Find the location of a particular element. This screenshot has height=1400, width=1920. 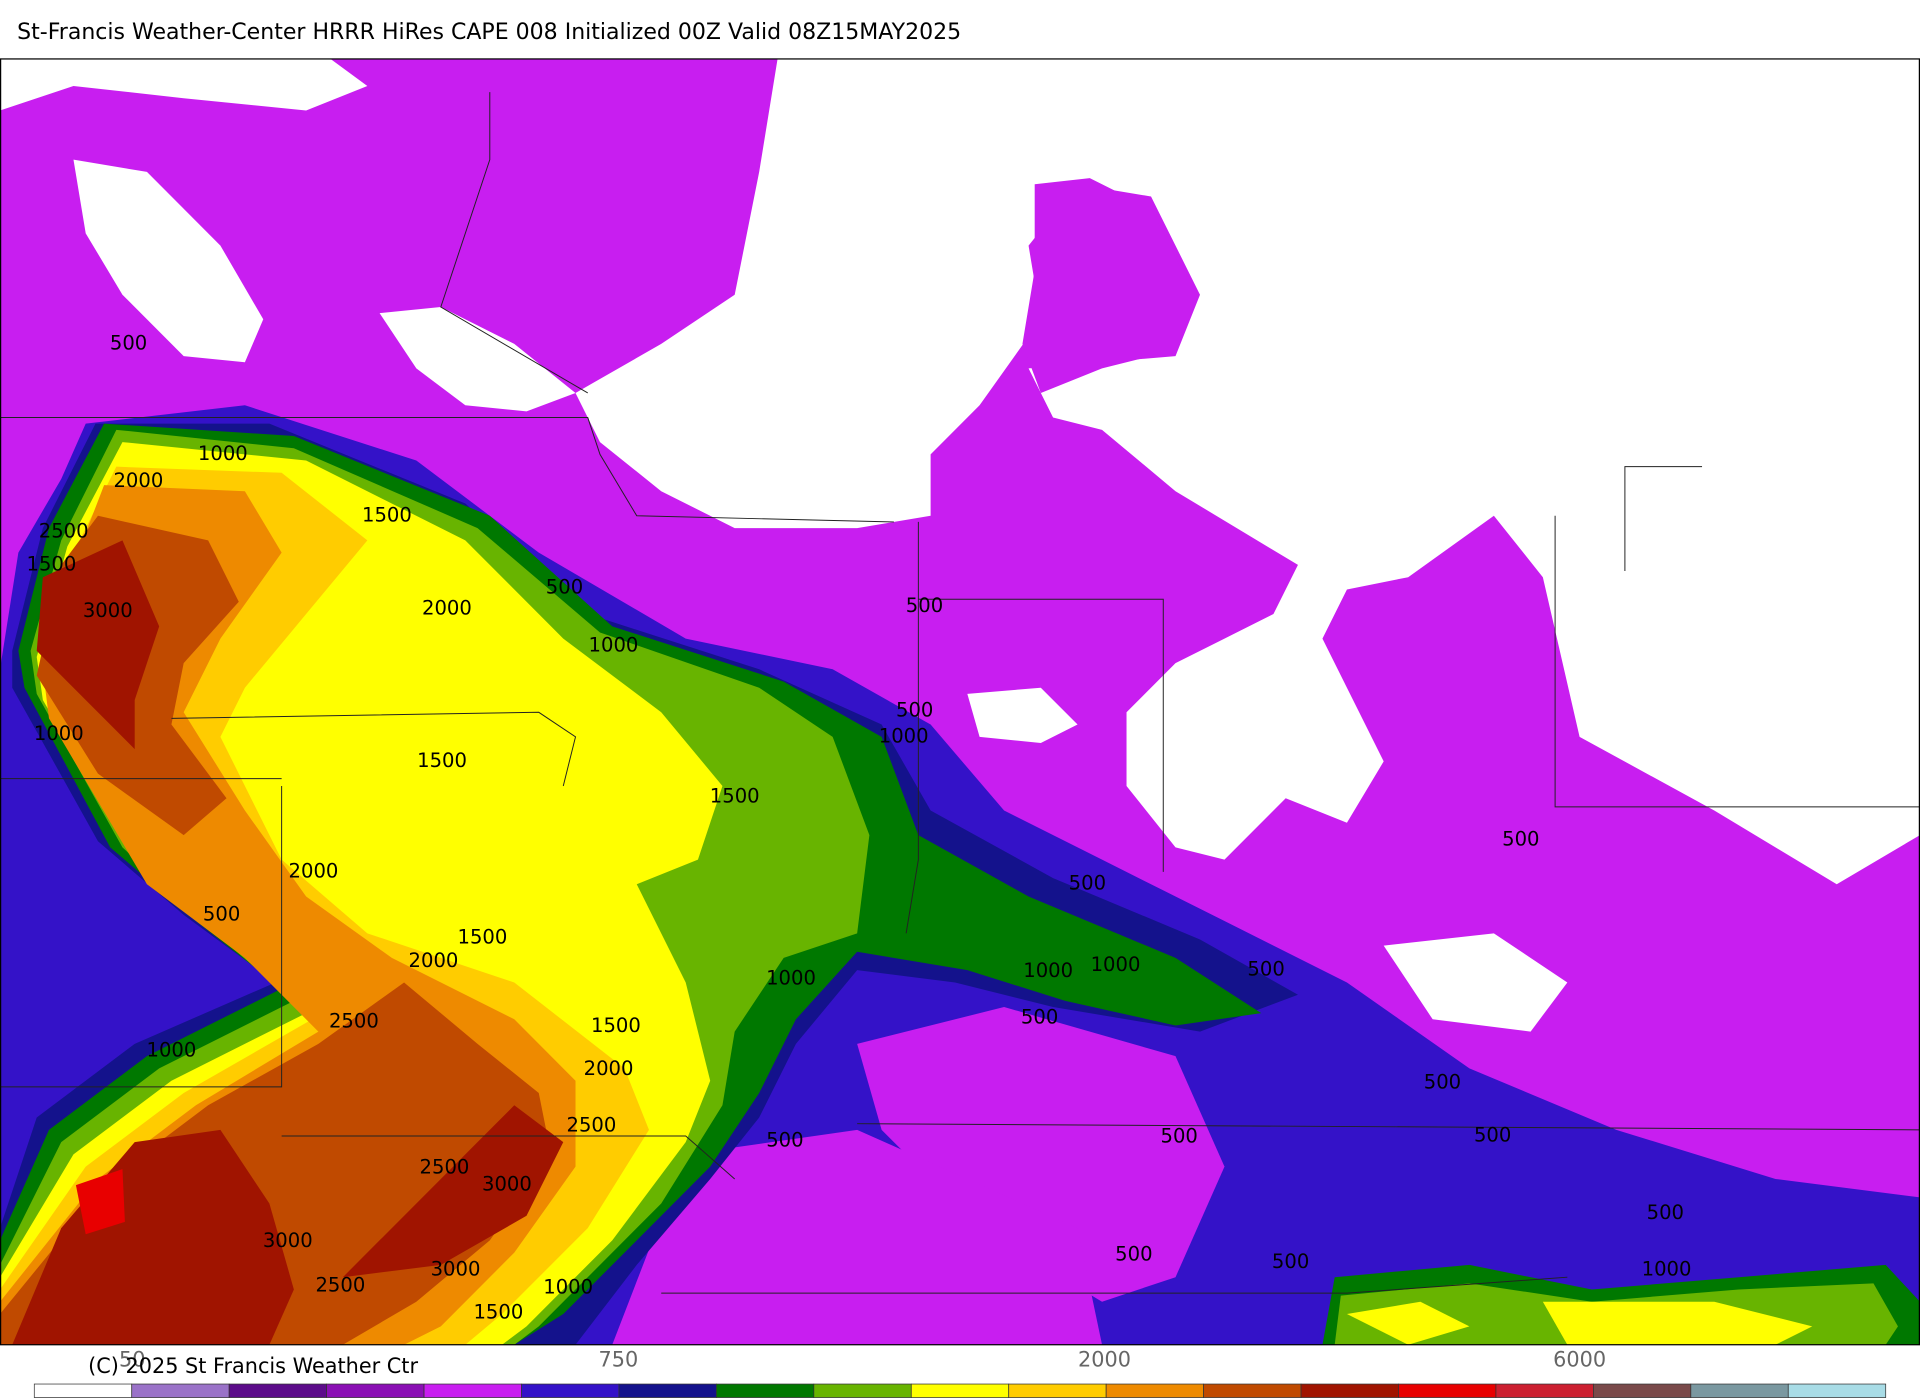

colorbar-label: 6000 is located at coordinates (1579, 1360).